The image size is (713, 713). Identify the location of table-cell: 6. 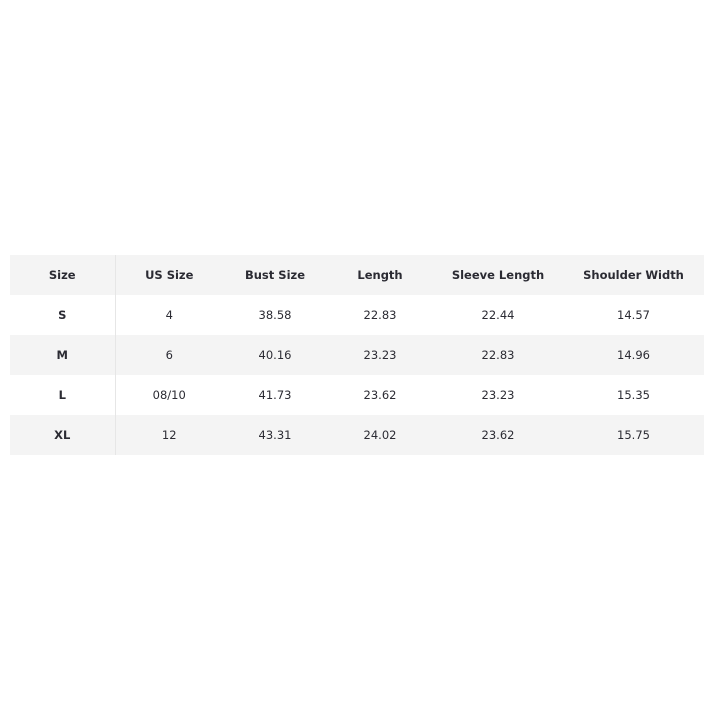
(169, 355).